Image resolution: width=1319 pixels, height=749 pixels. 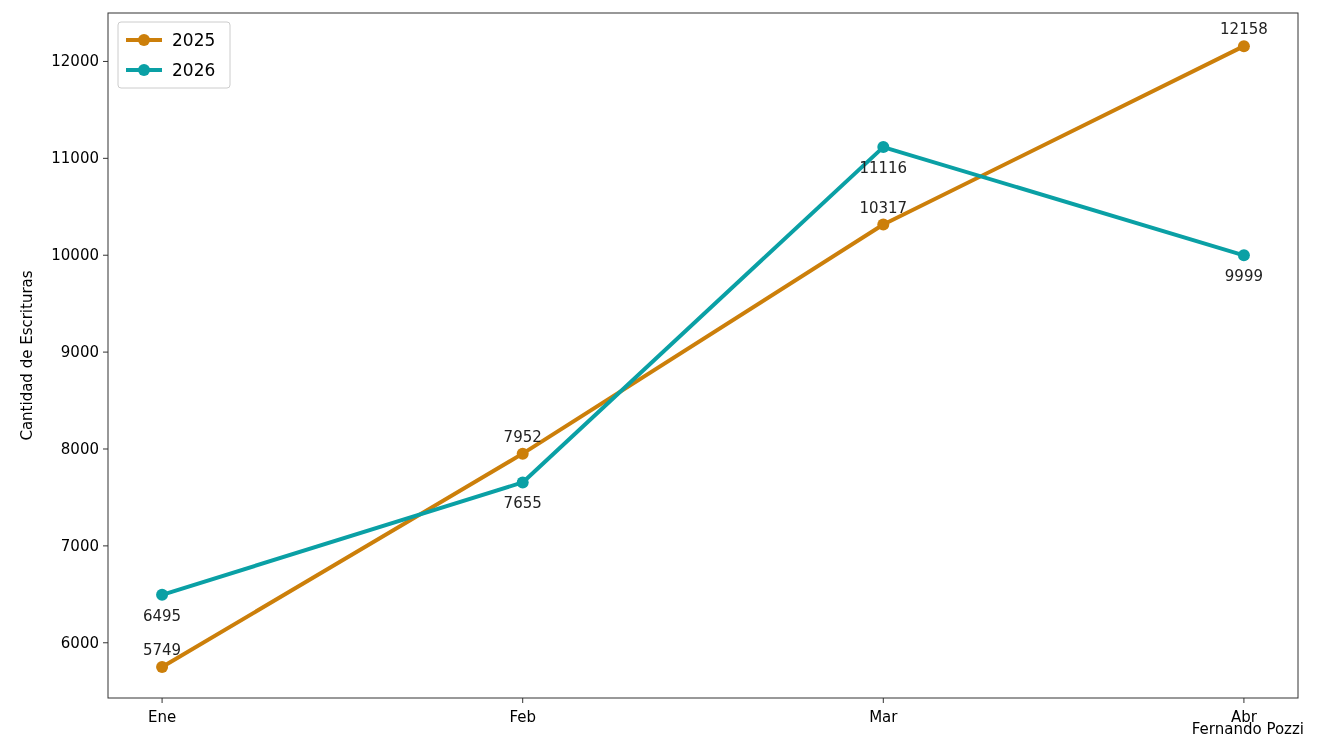 I want to click on y-tick-label: 12000, so click(x=75, y=61).